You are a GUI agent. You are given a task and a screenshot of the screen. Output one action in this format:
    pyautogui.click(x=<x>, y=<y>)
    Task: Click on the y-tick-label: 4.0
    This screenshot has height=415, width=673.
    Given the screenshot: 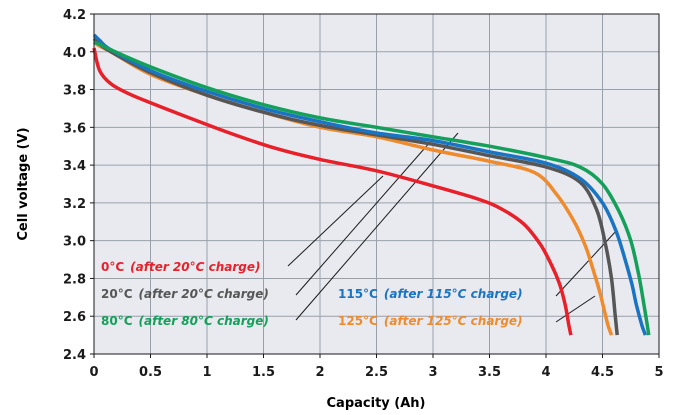 What is the action you would take?
    pyautogui.click(x=74, y=53)
    